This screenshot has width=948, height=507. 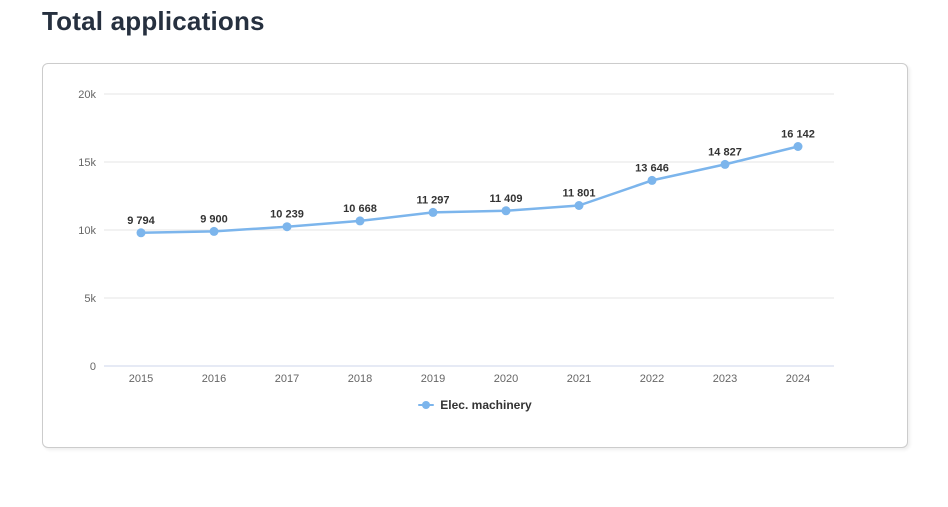 I want to click on data-label: 14 827, so click(x=725, y=152).